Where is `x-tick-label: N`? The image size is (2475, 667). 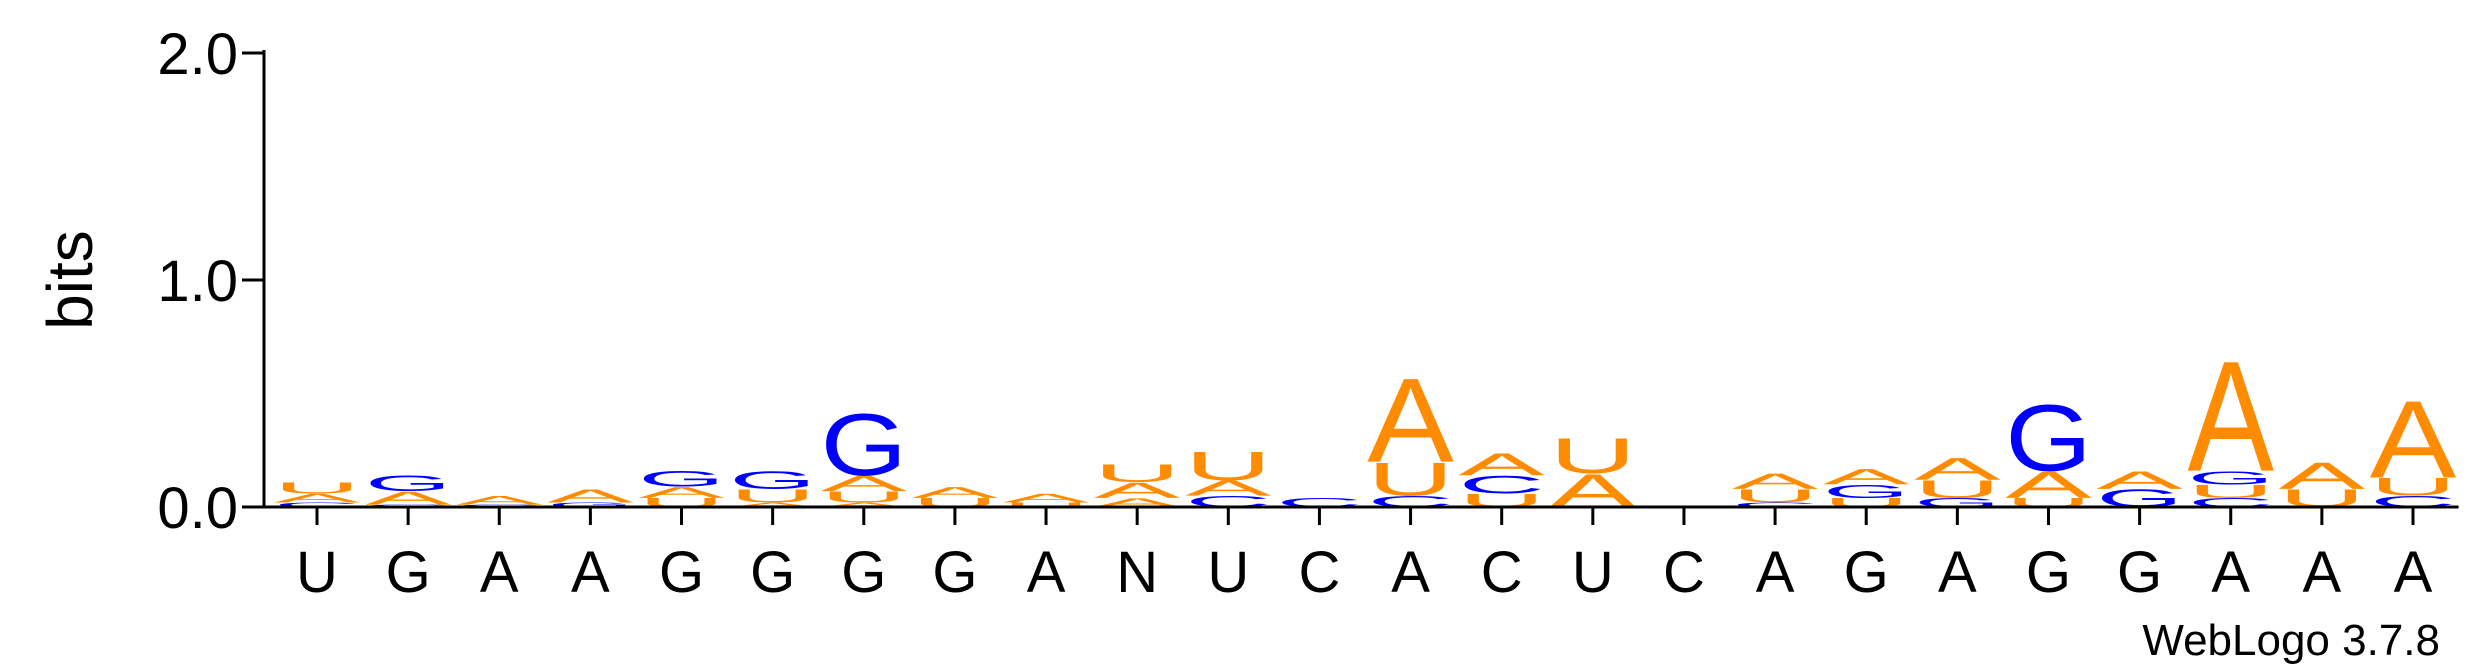
x-tick-label: N is located at coordinates (1137, 572).